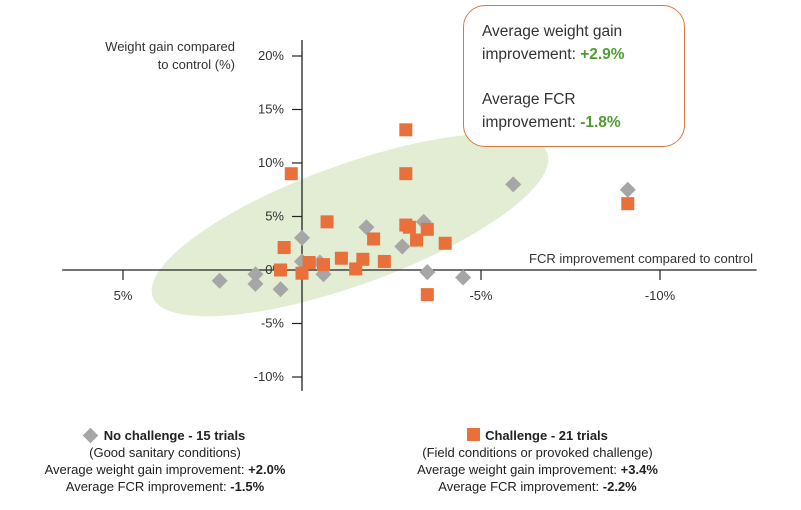 This screenshot has height=510, width=801. I want to click on legend-no-challenge-fcr: Average FCR improvement: -1.5%, so click(165, 486).